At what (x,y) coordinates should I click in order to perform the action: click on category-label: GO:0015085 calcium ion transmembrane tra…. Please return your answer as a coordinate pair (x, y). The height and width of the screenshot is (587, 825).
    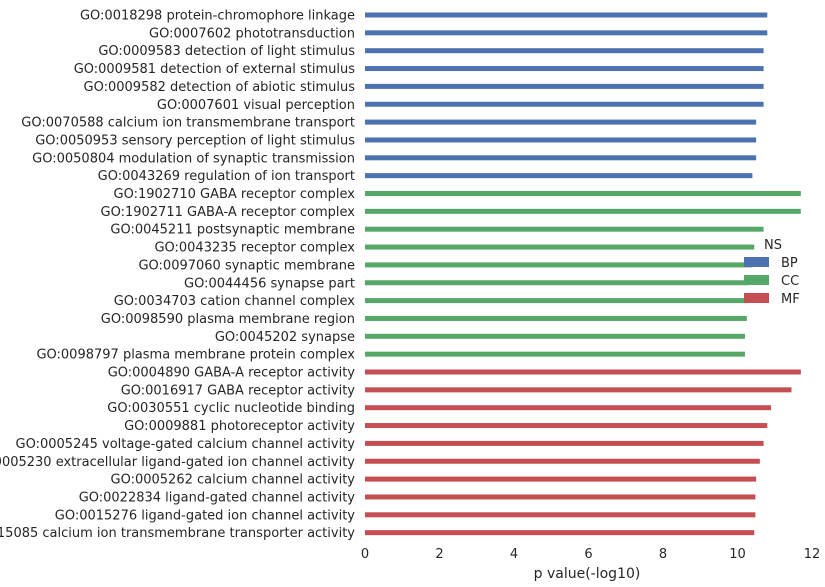
    Looking at the image, I should click on (177, 533).